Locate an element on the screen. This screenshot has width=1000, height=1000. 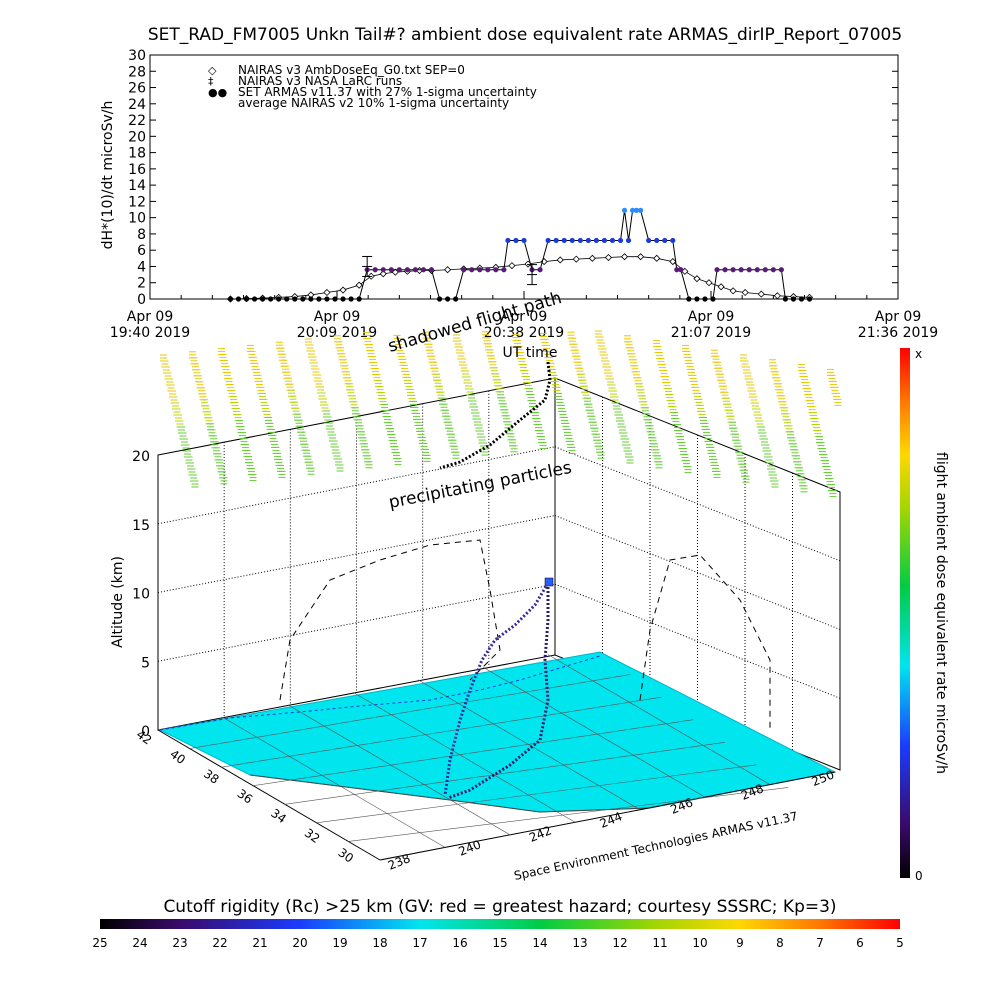
legend-symbol: ‡ is located at coordinates (211, 81).